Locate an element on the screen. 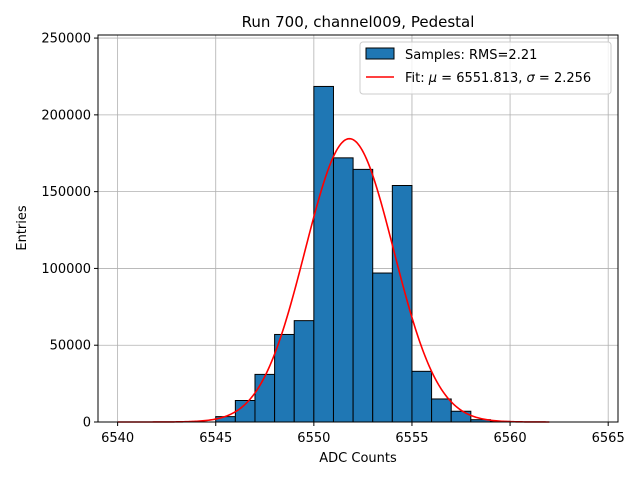 The width and height of the screenshot is (640, 480). legend-fit-label: Fit: μ = 6551.813, σ = 2.256 is located at coordinates (498, 78).